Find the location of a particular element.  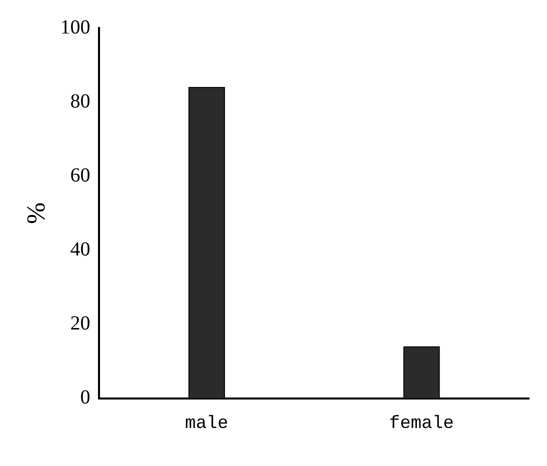

x-tick-label: female is located at coordinates (421, 424).